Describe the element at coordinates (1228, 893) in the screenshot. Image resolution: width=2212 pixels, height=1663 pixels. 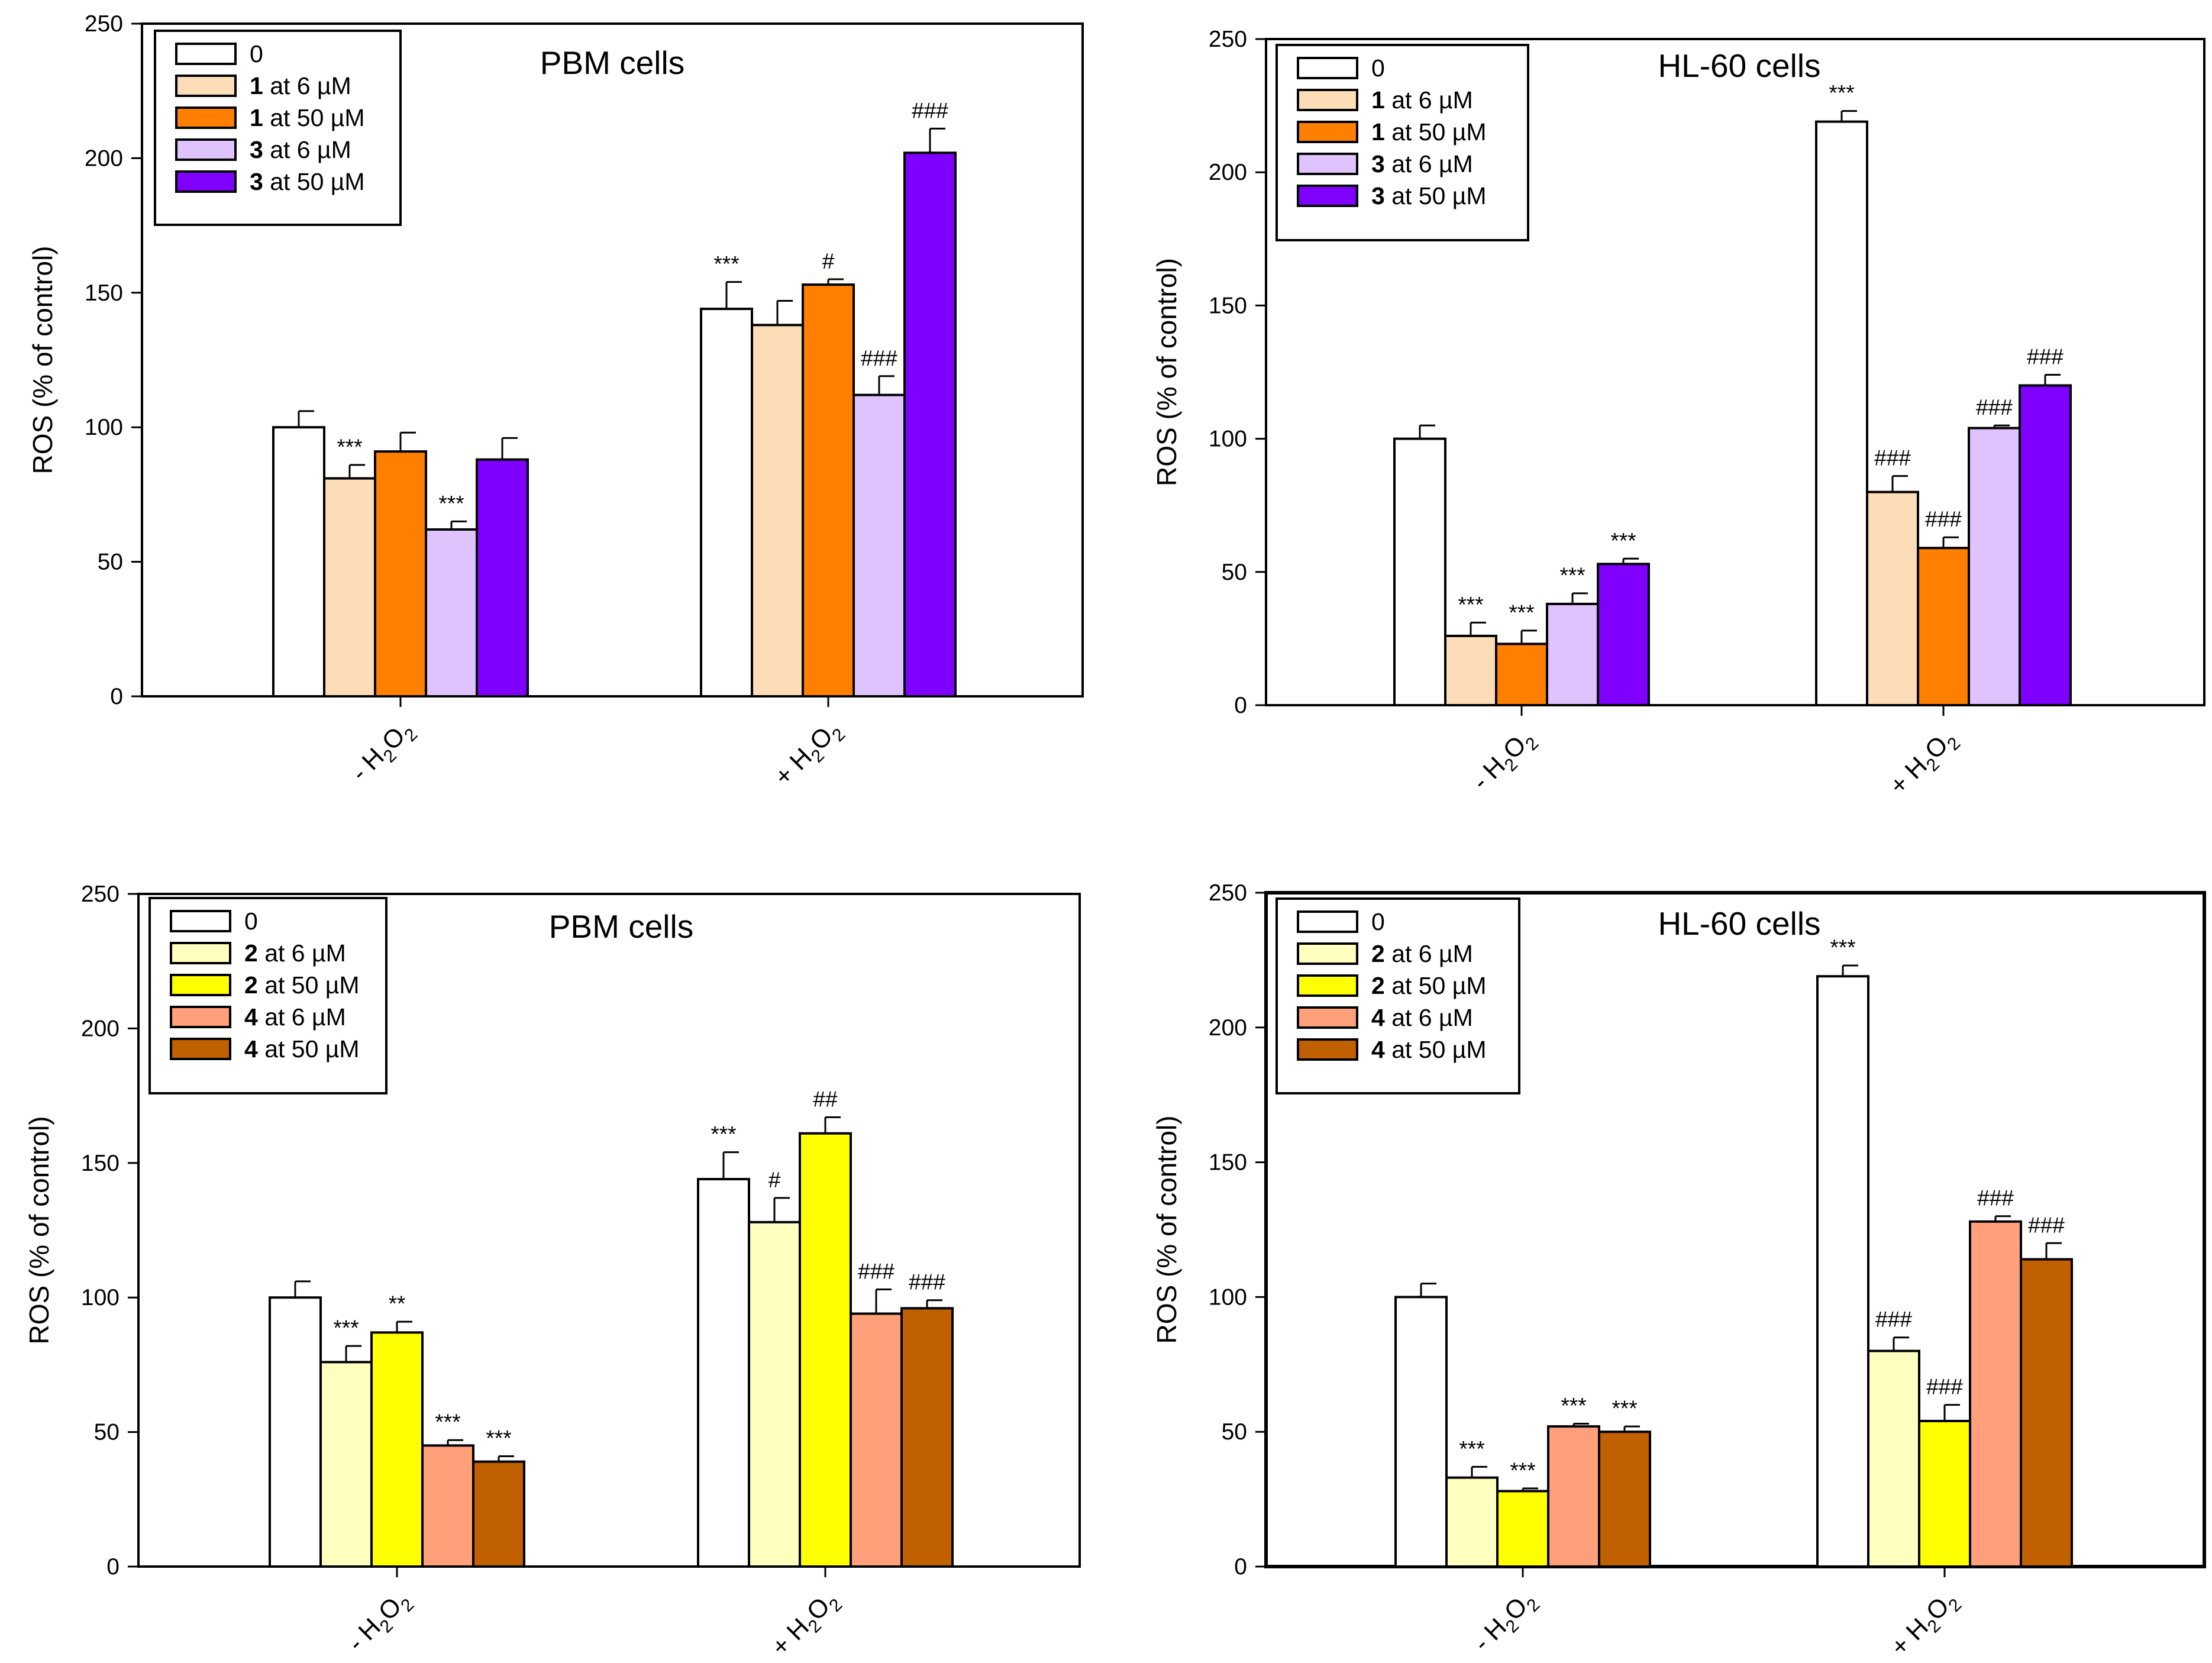
I see `y-tick-label: 250` at that location.